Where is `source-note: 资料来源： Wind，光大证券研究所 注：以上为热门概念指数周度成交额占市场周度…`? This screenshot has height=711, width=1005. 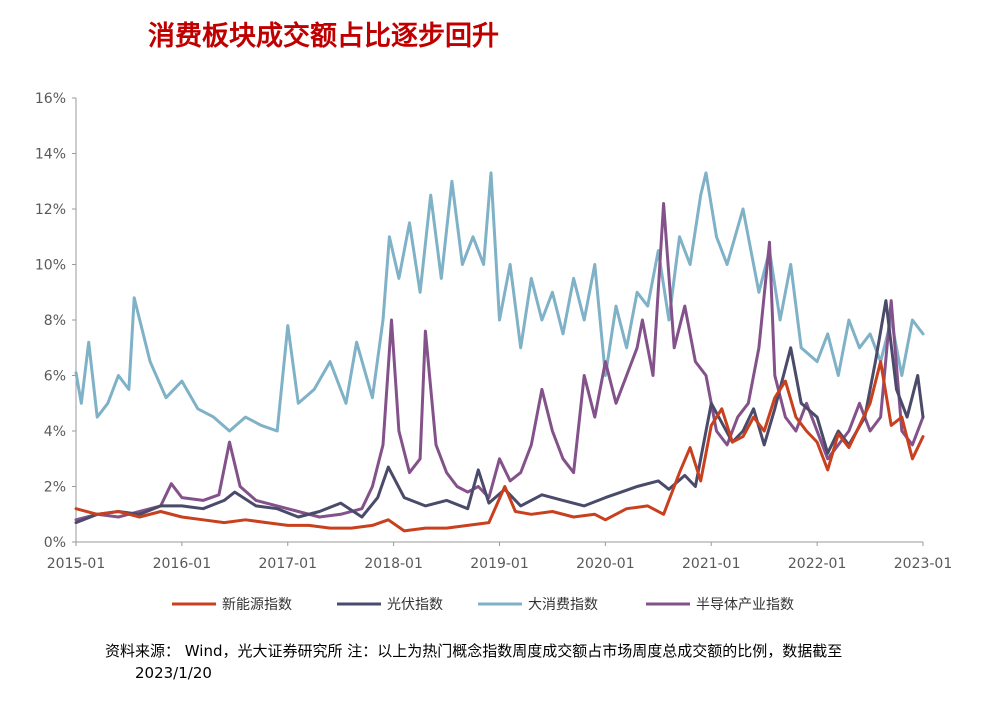
source-note: 资料来源： Wind，光大证券研究所 注：以上为热门概念指数周度成交额占市场周度… is located at coordinates (550, 662).